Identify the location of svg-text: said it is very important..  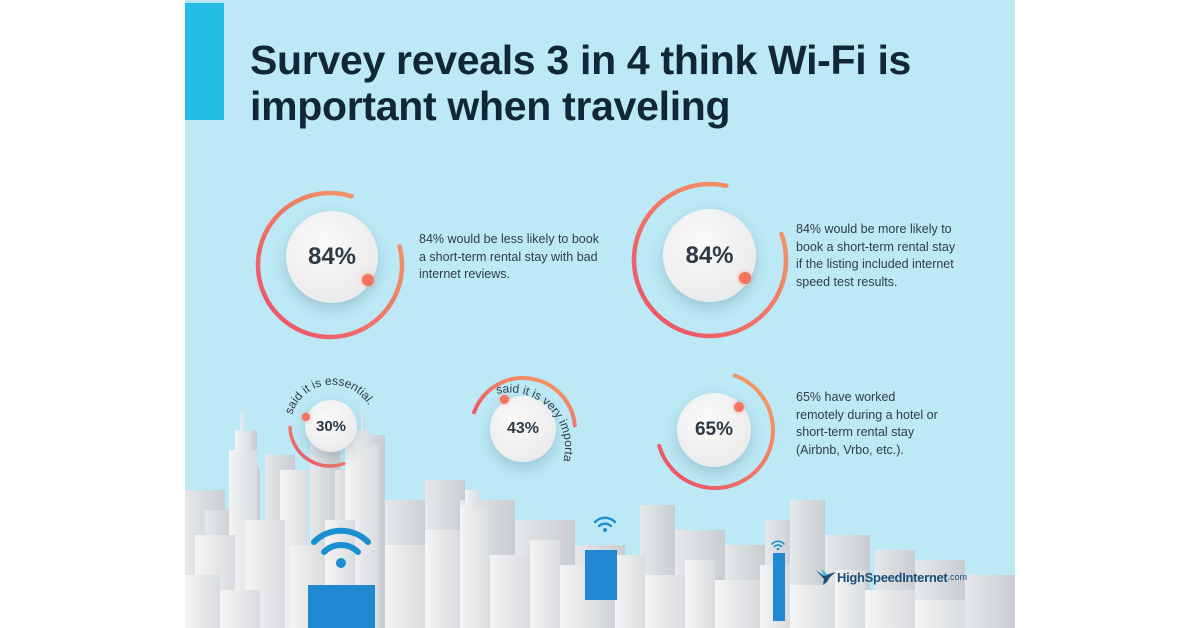
(514, 407).